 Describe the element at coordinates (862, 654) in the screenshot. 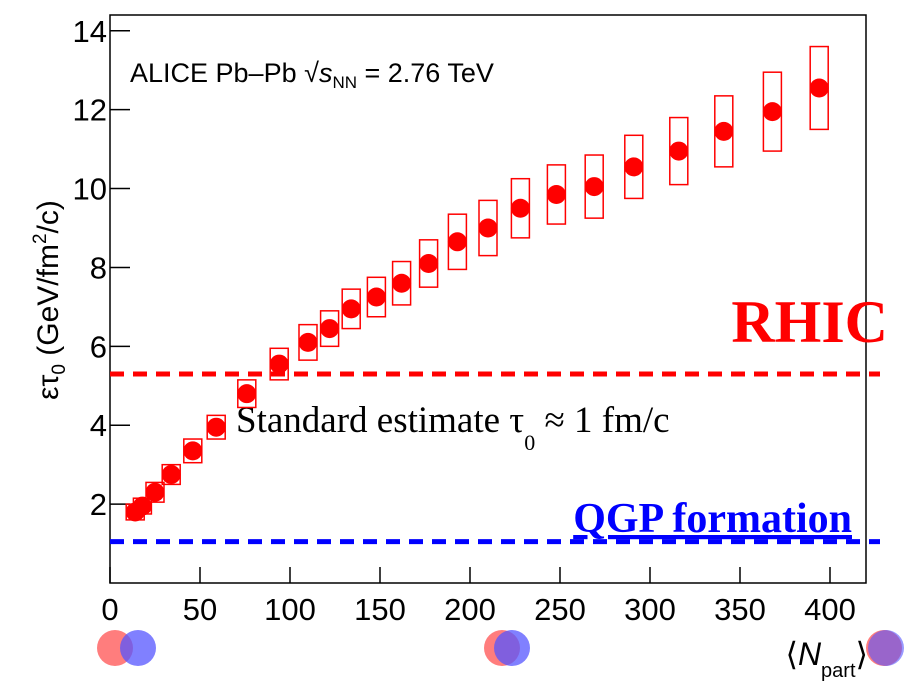

I see `x-label-part: ⟩` at that location.